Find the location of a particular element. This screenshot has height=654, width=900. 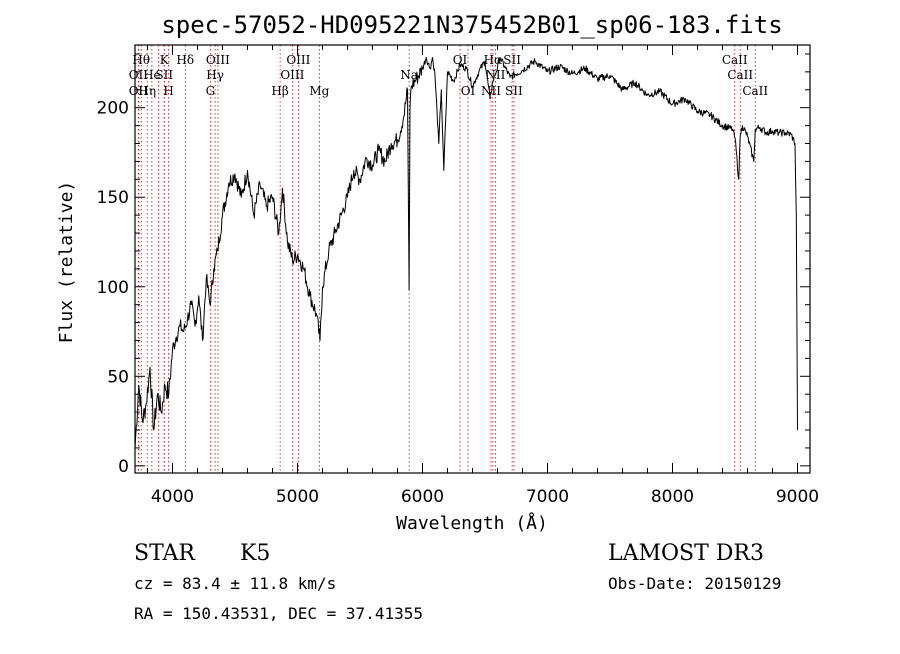

x-tick-label-2: 6000 is located at coordinates (422, 497).